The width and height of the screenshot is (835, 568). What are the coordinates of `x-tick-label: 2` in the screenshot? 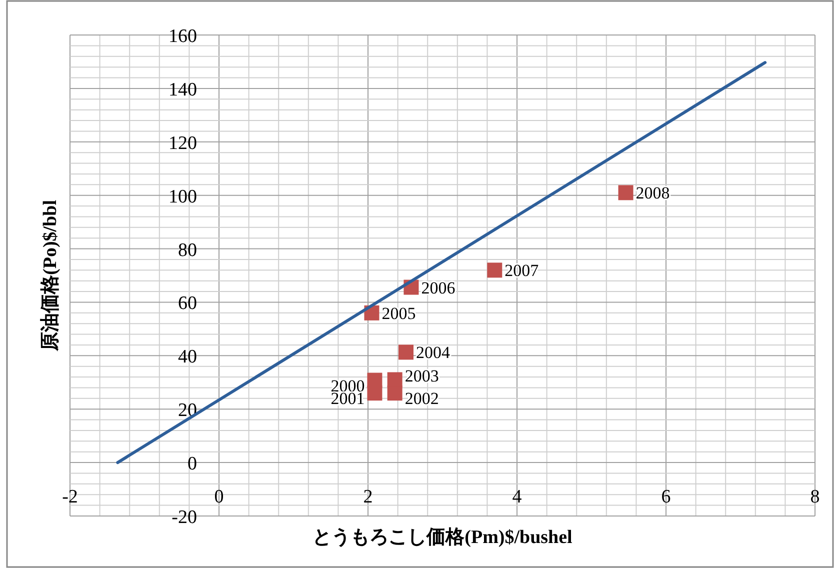 It's located at (368, 497).